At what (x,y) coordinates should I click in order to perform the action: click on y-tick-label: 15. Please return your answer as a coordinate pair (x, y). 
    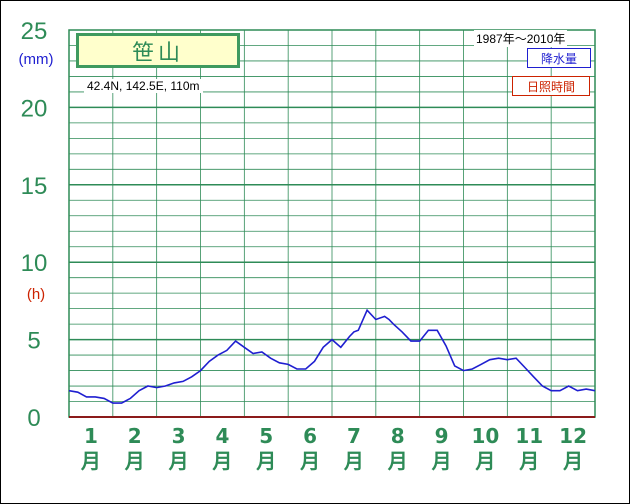
    Looking at the image, I should click on (34, 186).